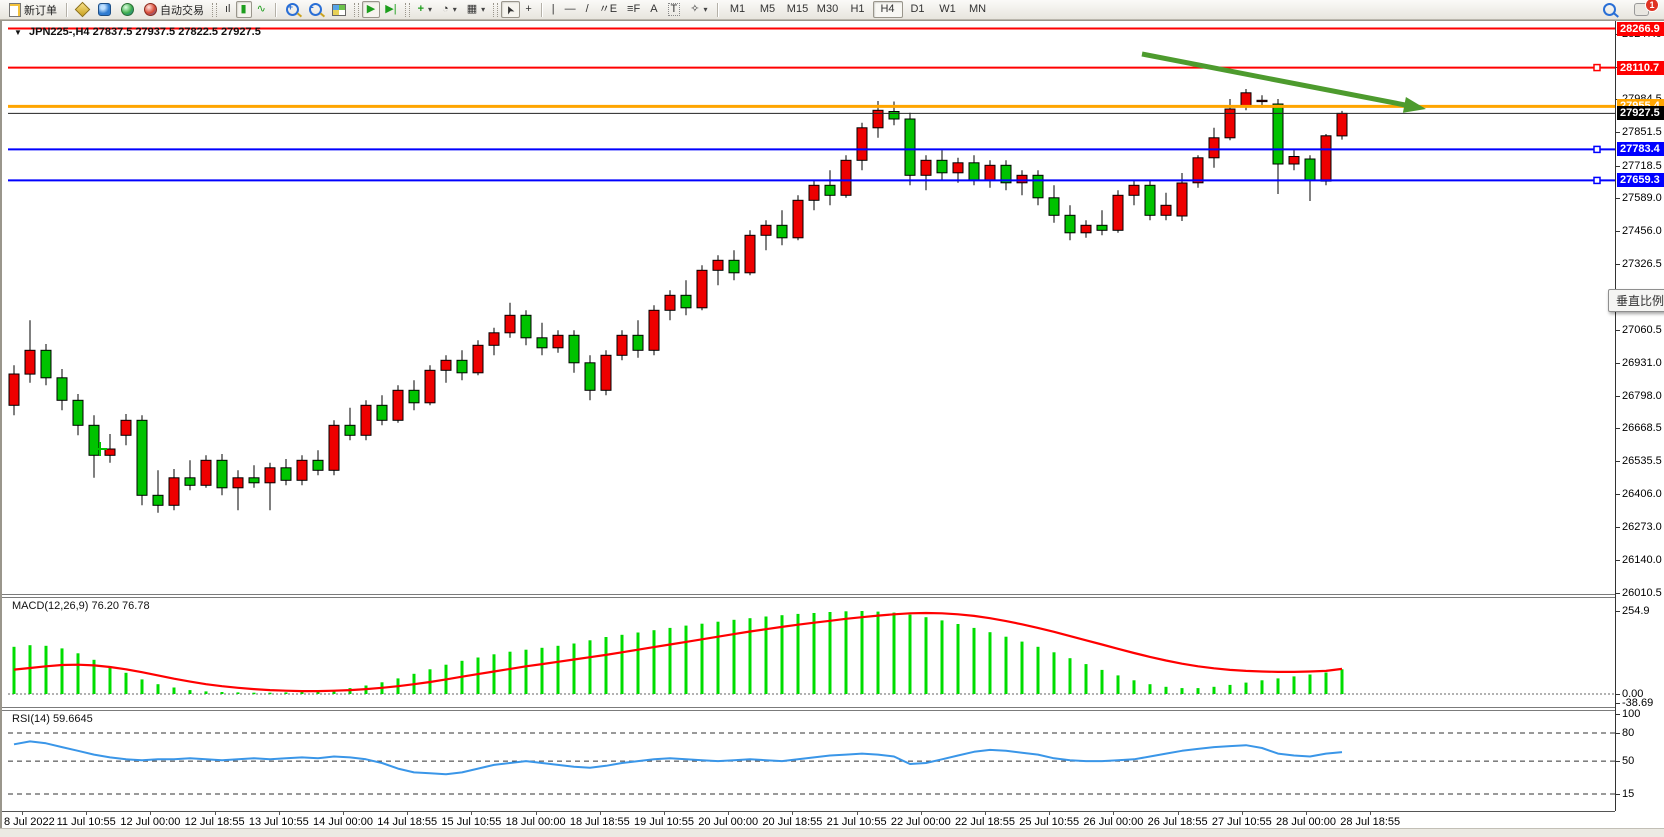 The width and height of the screenshot is (1664, 837). I want to click on signals-button, so click(127, 9).